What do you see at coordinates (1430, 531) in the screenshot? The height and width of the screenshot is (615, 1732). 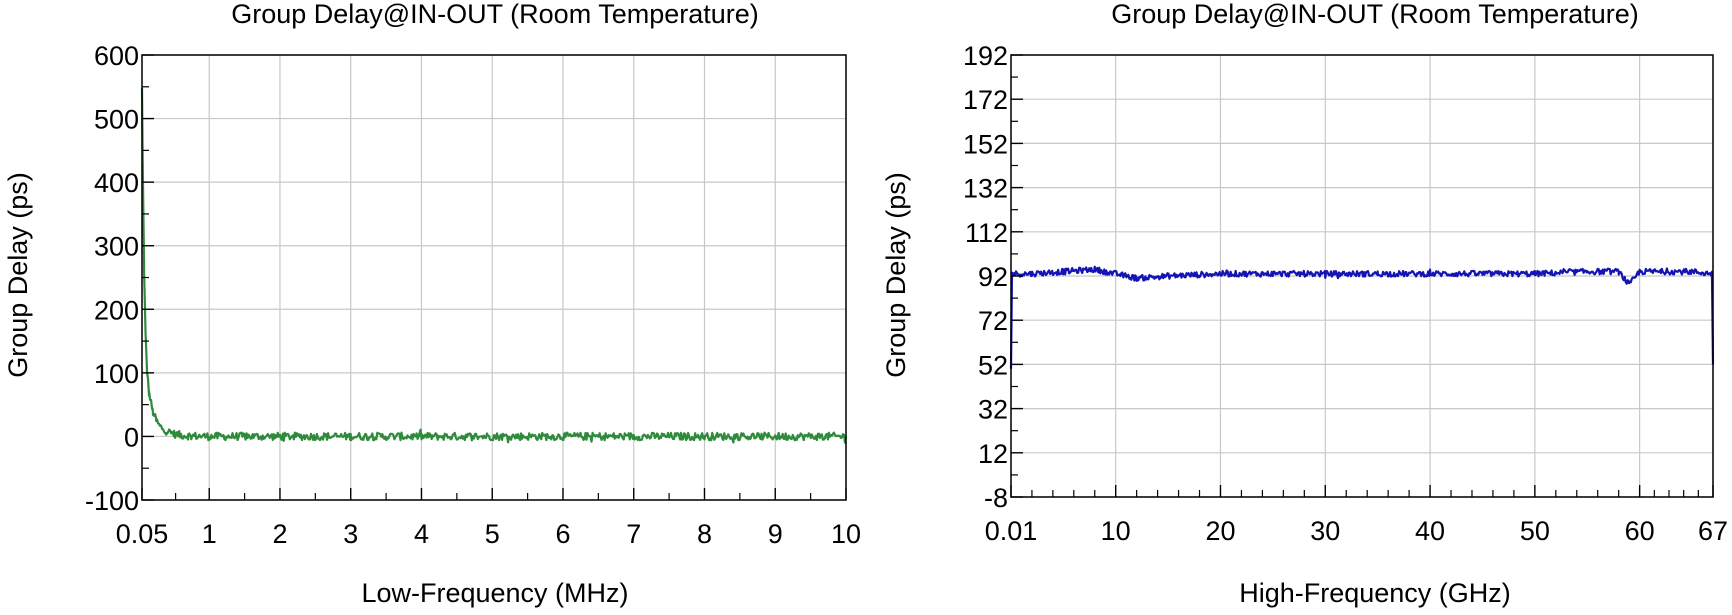 I see `x-tick-label: 40` at bounding box center [1430, 531].